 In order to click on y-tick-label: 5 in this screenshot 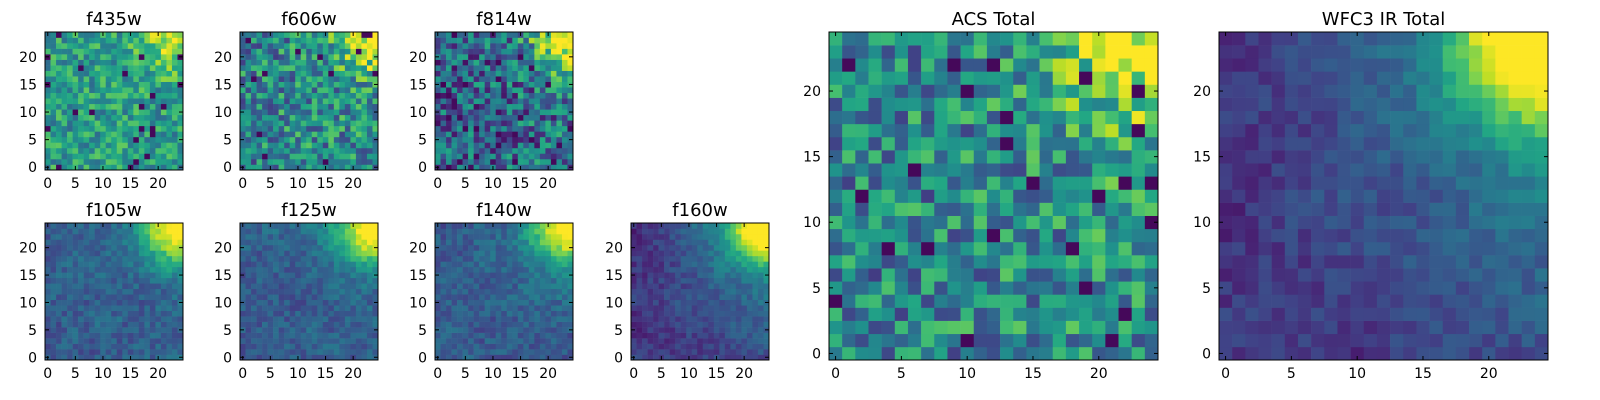, I will do `click(32, 141)`.